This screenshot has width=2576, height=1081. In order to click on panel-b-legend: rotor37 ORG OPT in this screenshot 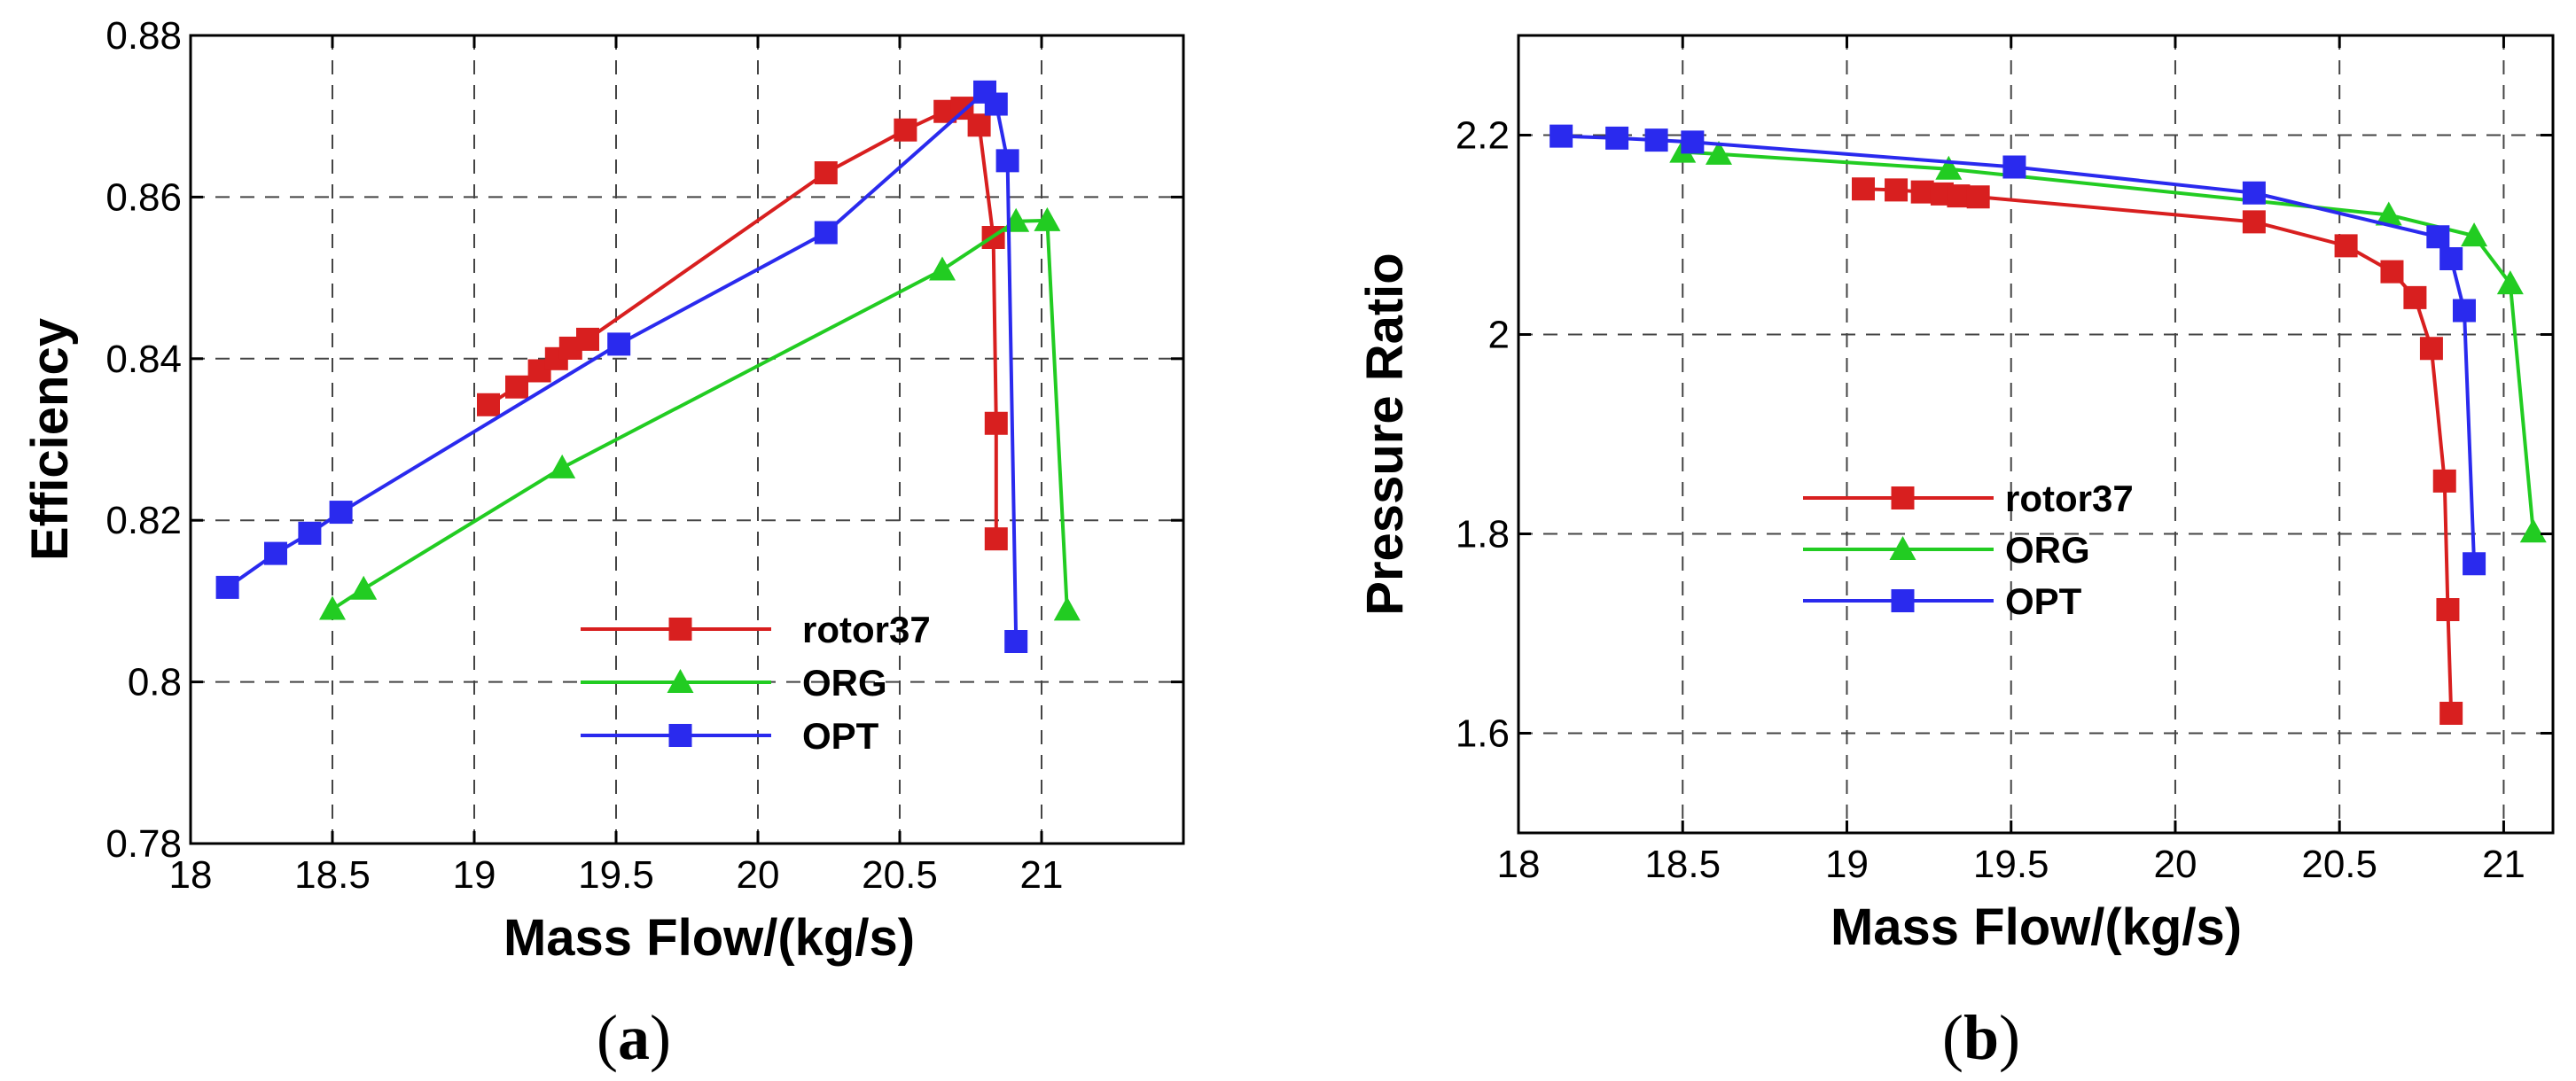, I will do `click(1968, 550)`.